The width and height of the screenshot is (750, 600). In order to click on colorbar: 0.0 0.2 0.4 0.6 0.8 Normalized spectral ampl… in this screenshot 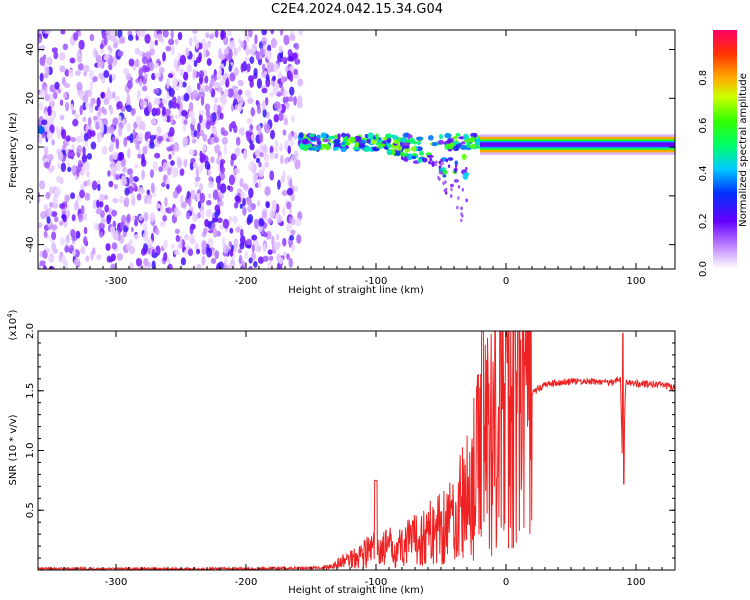, I will do `click(723, 153)`.